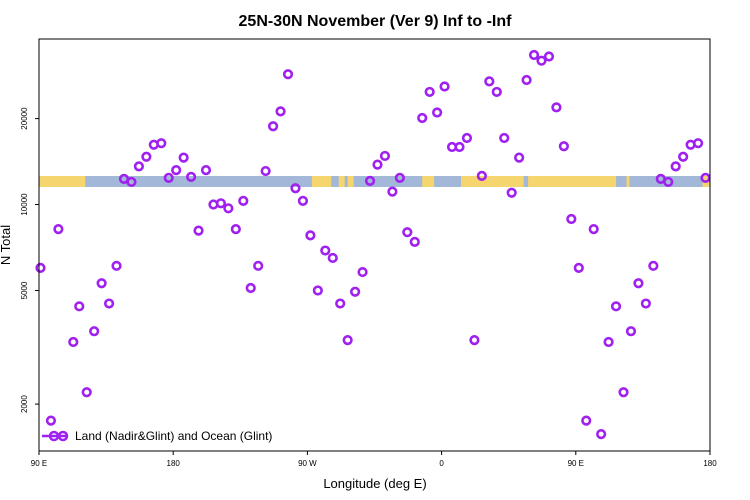 The width and height of the screenshot is (750, 500). I want to click on y-tick-label: 5000, so click(24, 290).